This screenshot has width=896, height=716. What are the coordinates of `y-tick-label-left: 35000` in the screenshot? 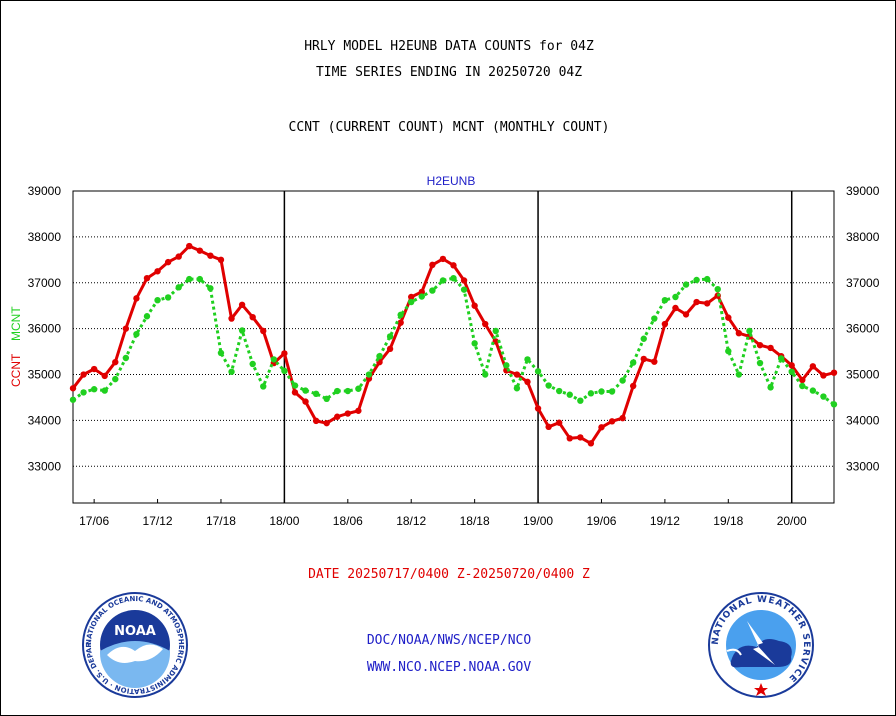 It's located at (45, 375).